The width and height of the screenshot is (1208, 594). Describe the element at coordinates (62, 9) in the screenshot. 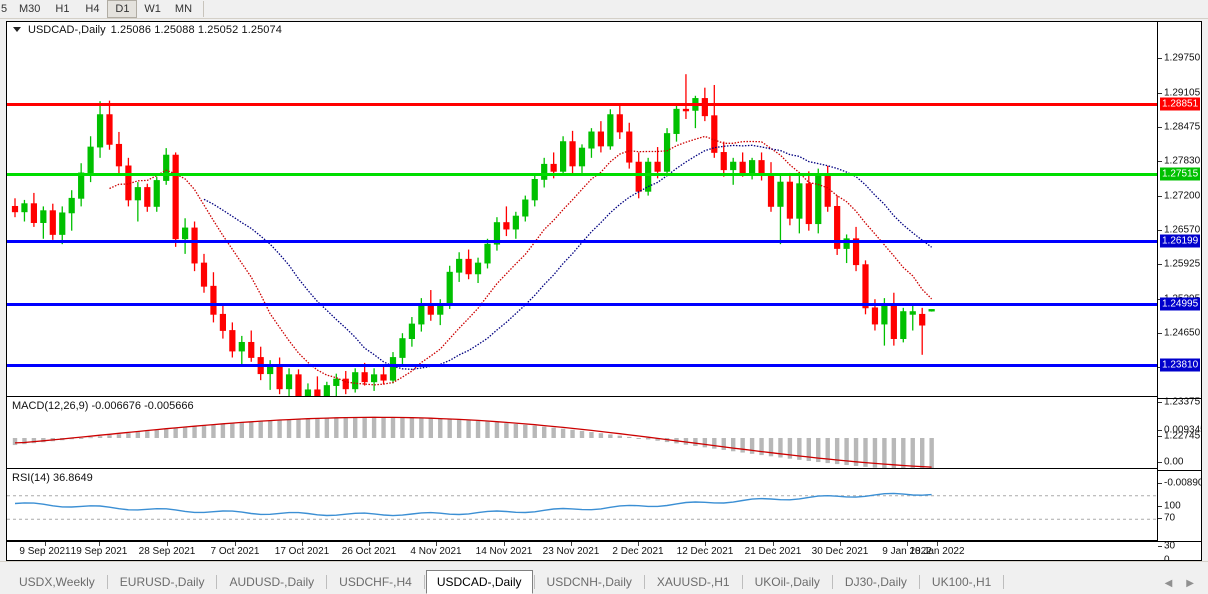

I see `timeframe-button-h1: H1` at that location.